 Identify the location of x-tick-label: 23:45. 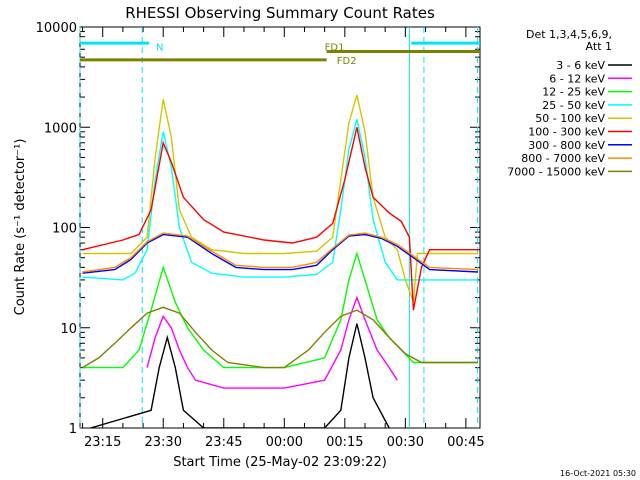
(223, 442).